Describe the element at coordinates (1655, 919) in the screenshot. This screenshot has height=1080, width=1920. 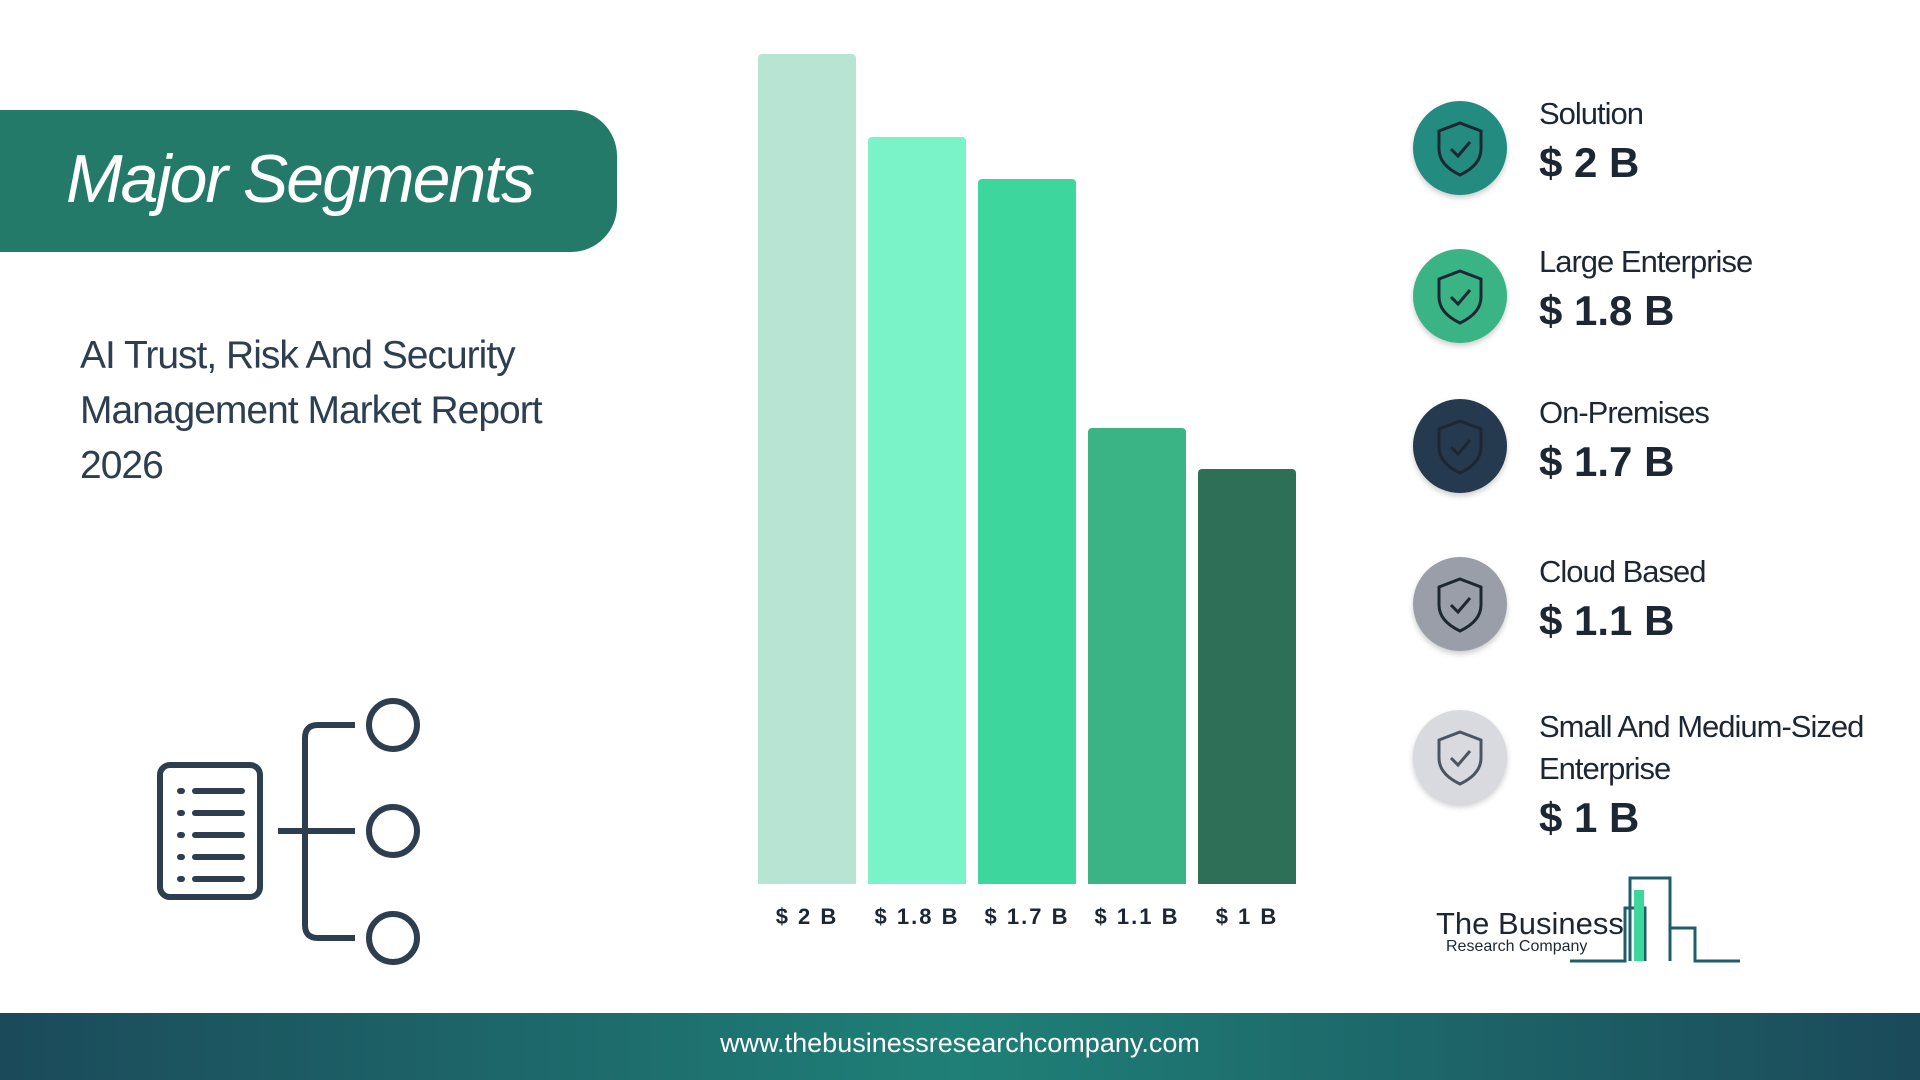
I see `logo-mark` at that location.